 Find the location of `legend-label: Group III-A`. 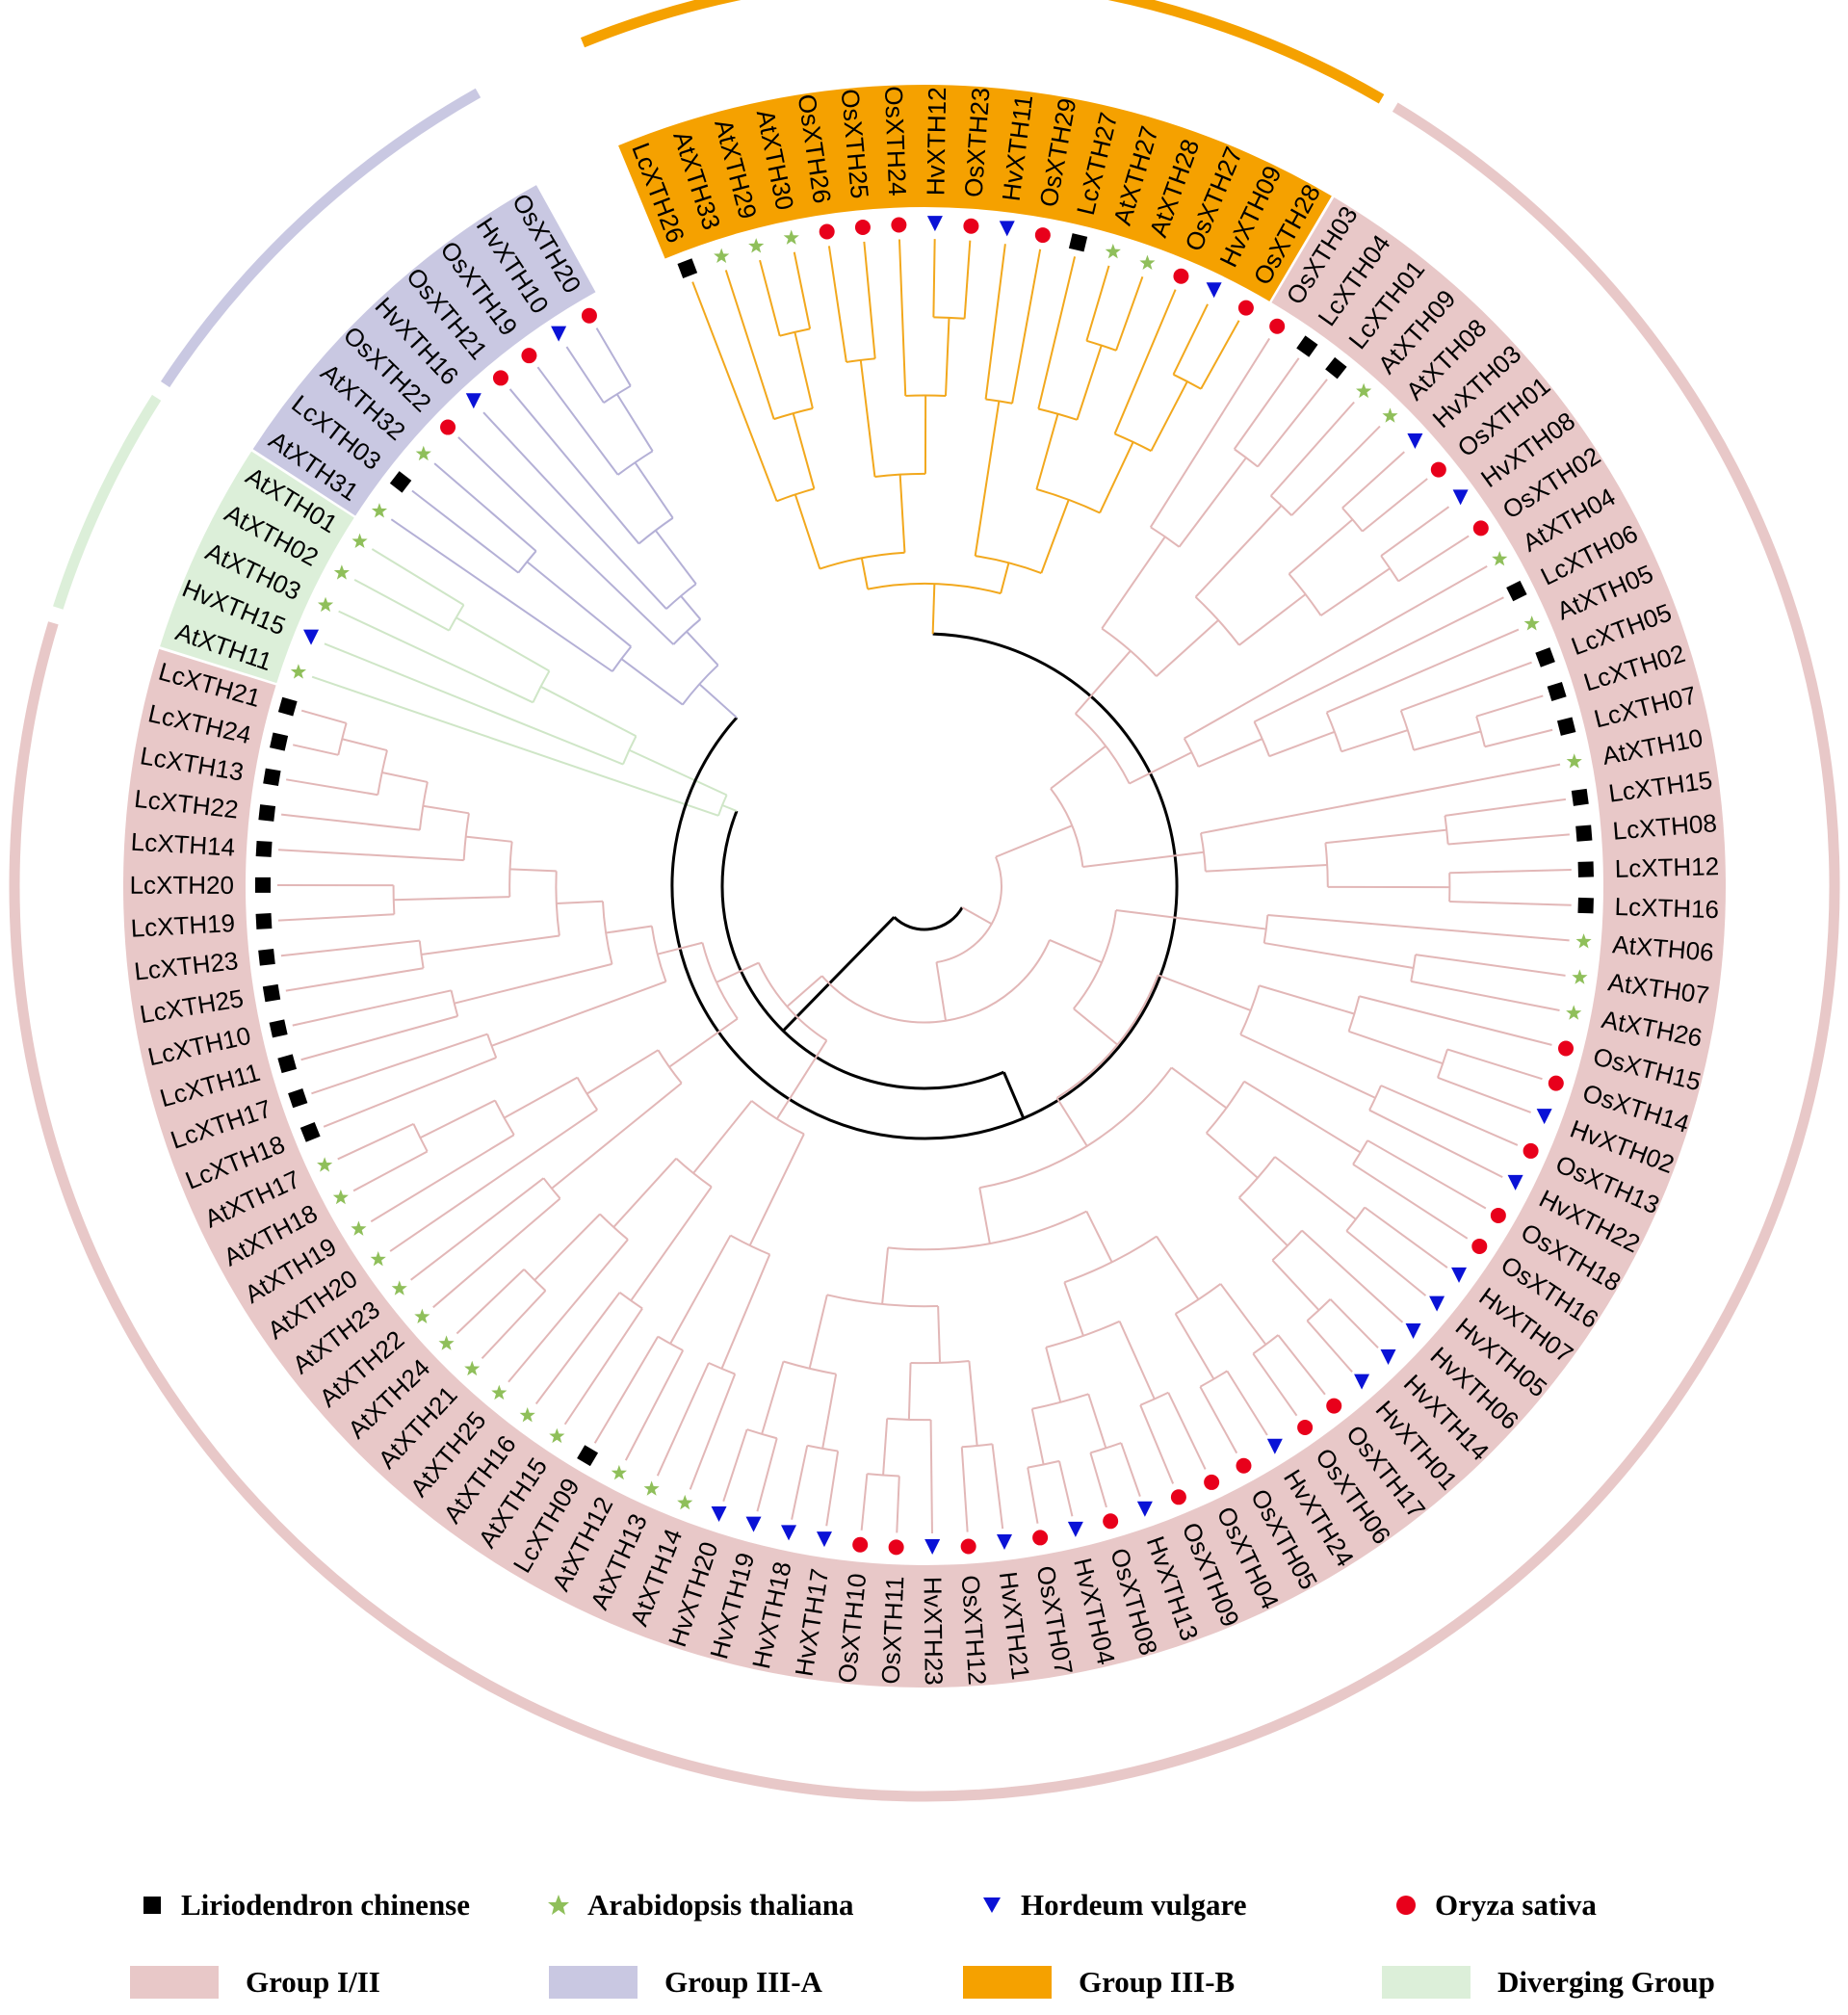

legend-label: Group III-A is located at coordinates (743, 1982).